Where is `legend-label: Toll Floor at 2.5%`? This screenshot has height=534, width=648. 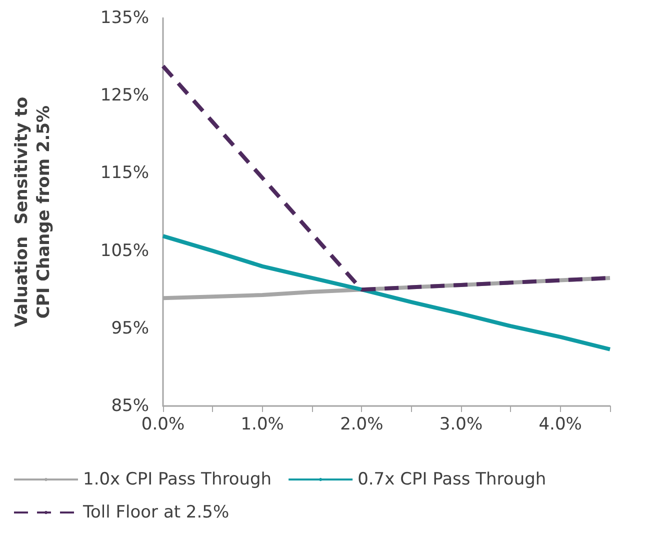 legend-label: Toll Floor at 2.5% is located at coordinates (156, 512).